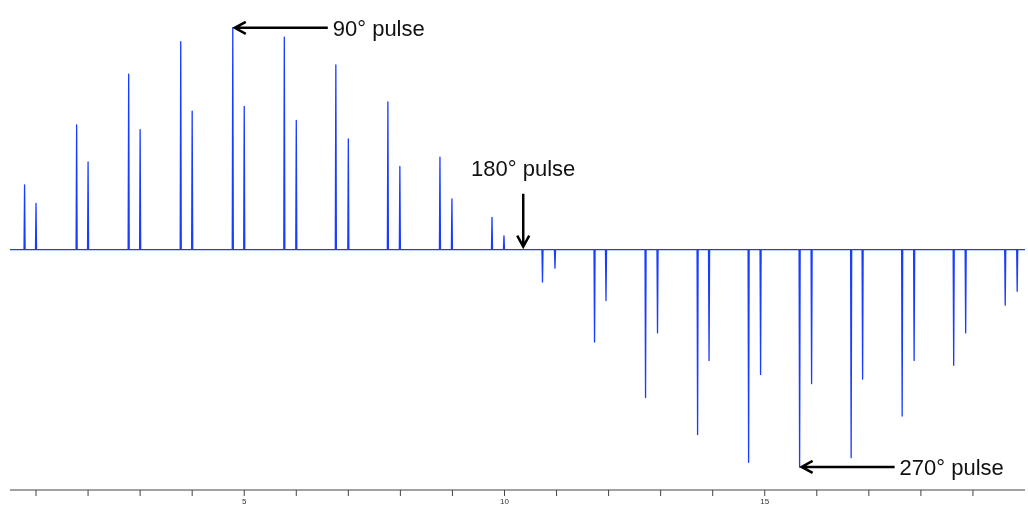 This screenshot has height=505, width=1028. I want to click on annotation: 270° pulse, so click(951, 467).